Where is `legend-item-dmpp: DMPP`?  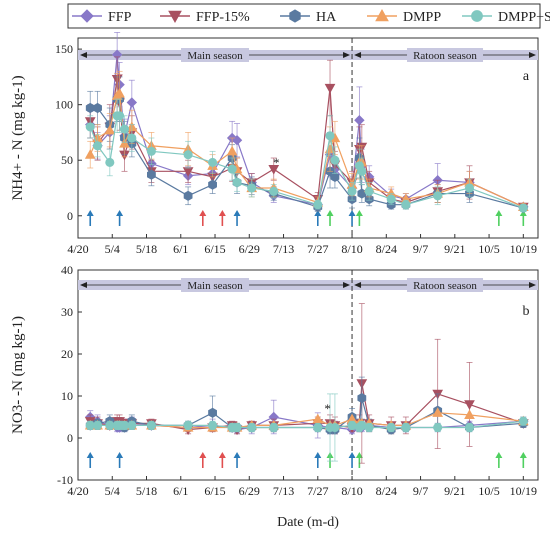
legend-item-dmpp: DMPP is located at coordinates (404, 16).